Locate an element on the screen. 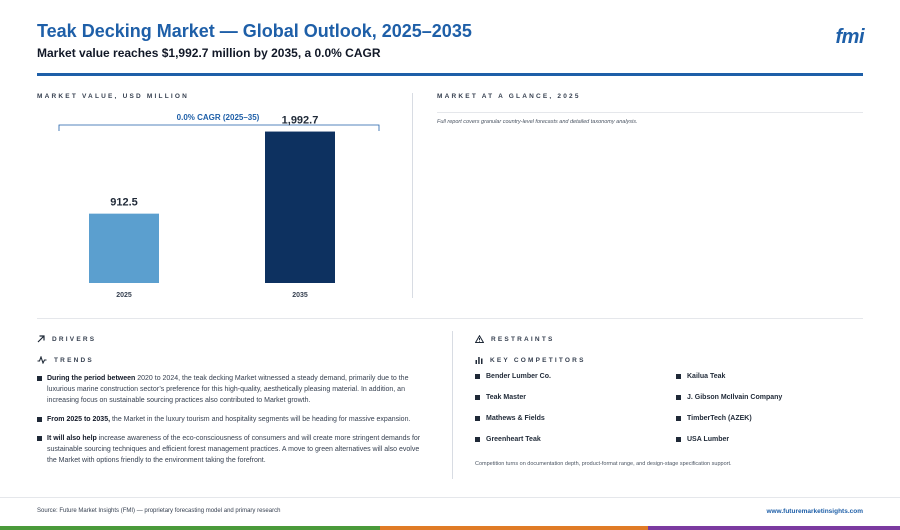  competitor-item: Teak Master is located at coordinates (500, 397).